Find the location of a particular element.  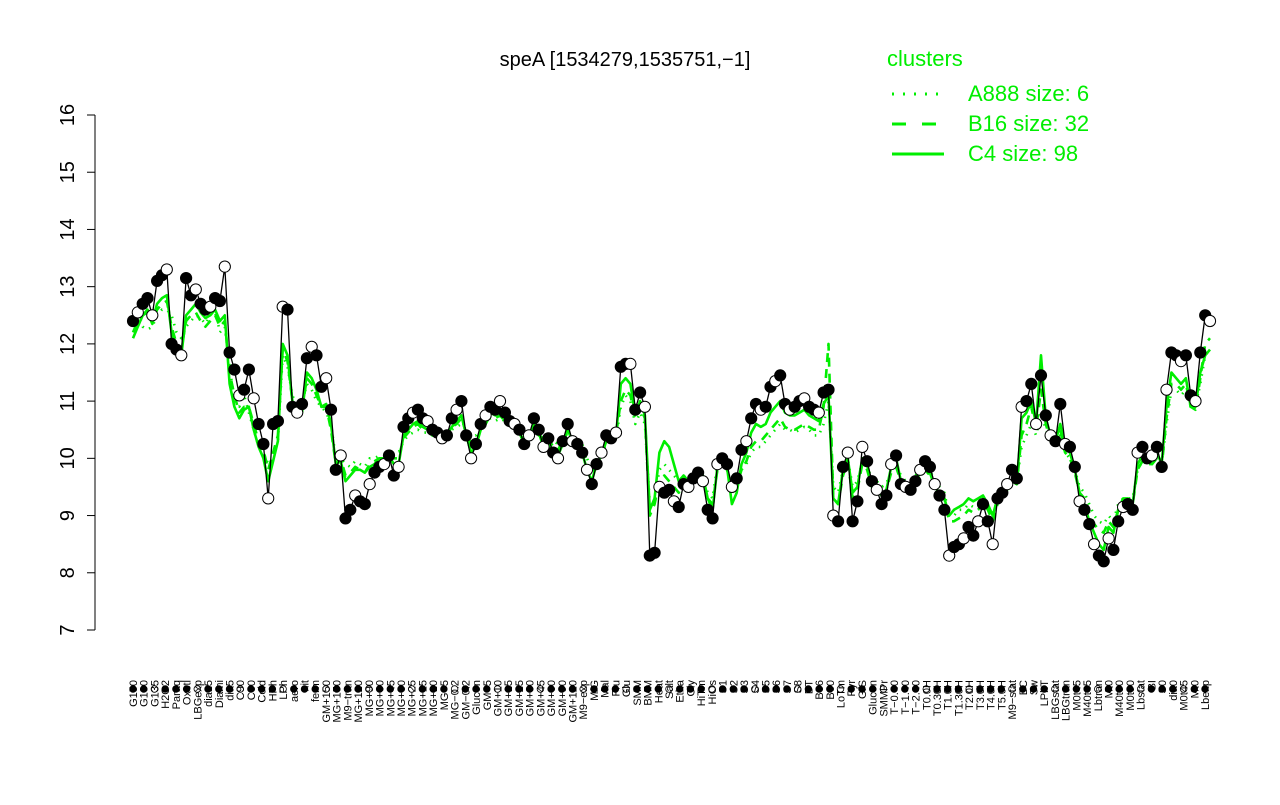

x-tick-label: Lbstat is located at coordinates (1142, 695).